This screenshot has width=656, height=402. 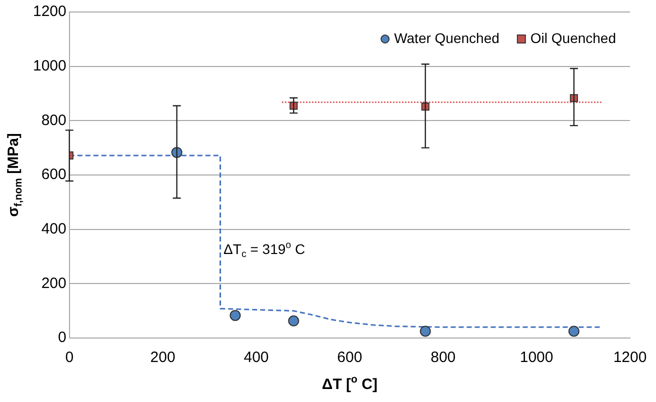 What do you see at coordinates (53, 120) in the screenshot?
I see `y-tick-label: 800` at bounding box center [53, 120].